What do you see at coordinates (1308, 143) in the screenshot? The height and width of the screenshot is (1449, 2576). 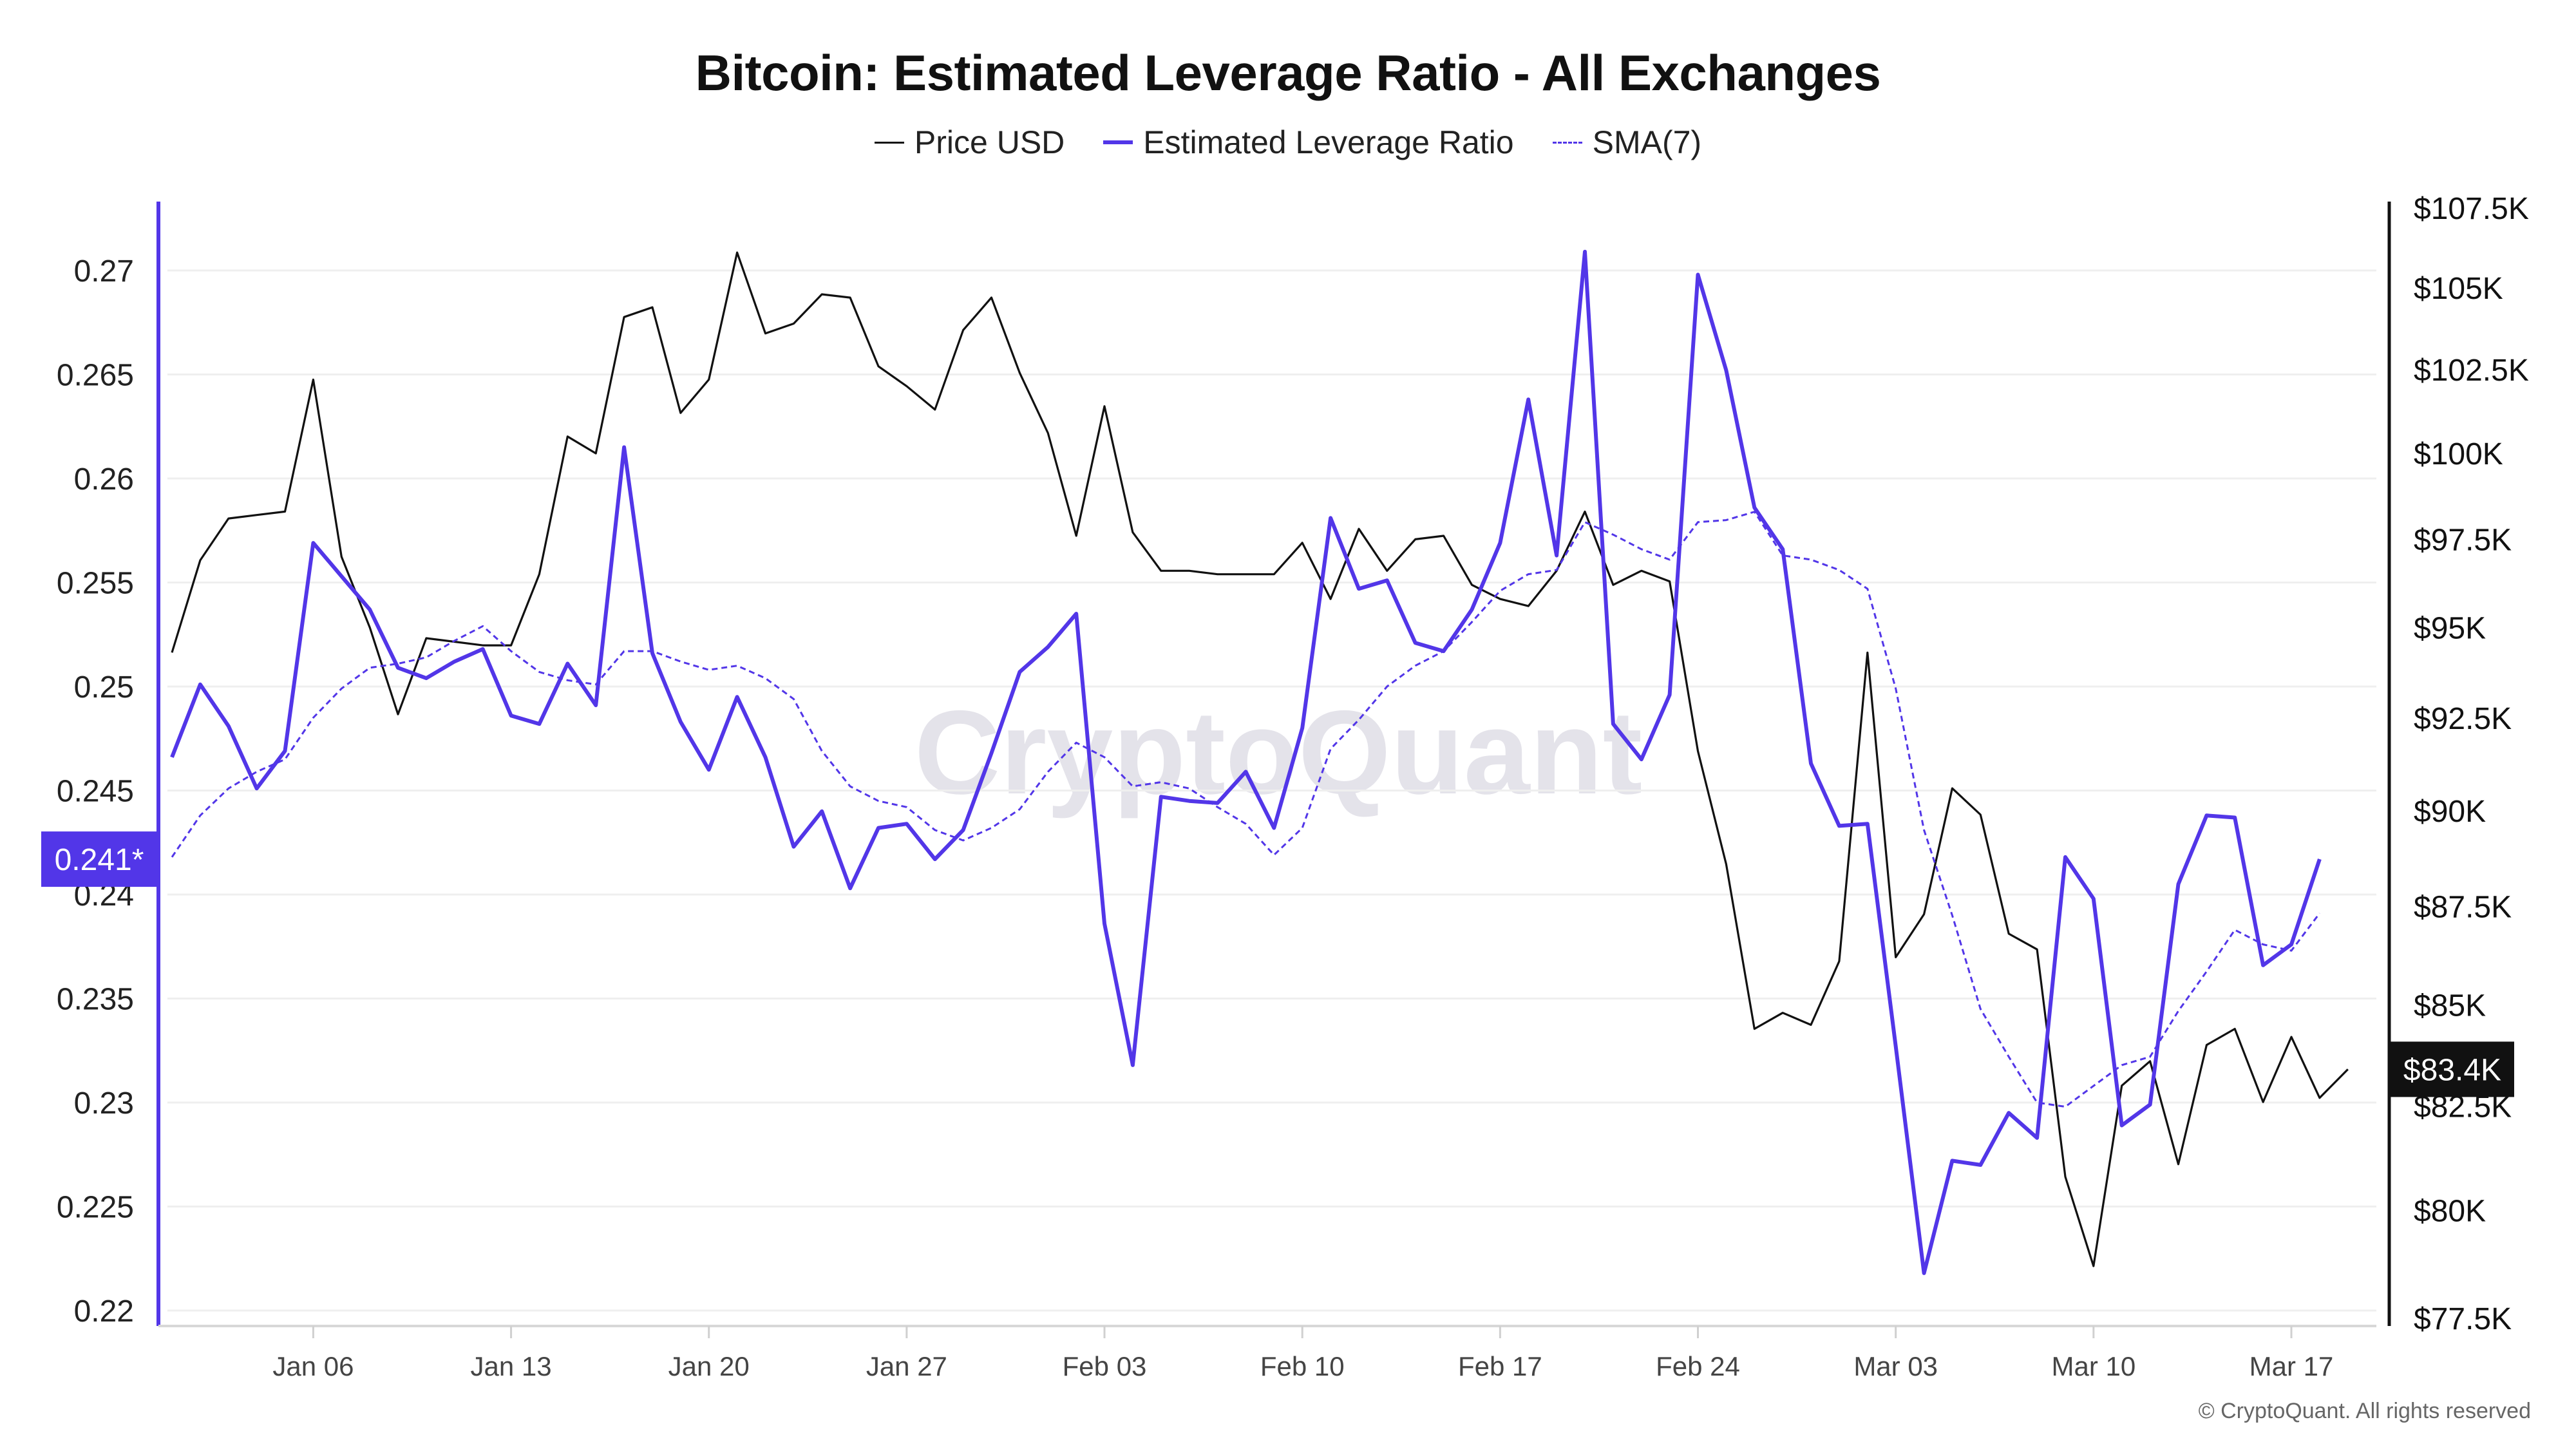 I see `legend-item-leverage: Estimated Leverage Ratio` at bounding box center [1308, 143].